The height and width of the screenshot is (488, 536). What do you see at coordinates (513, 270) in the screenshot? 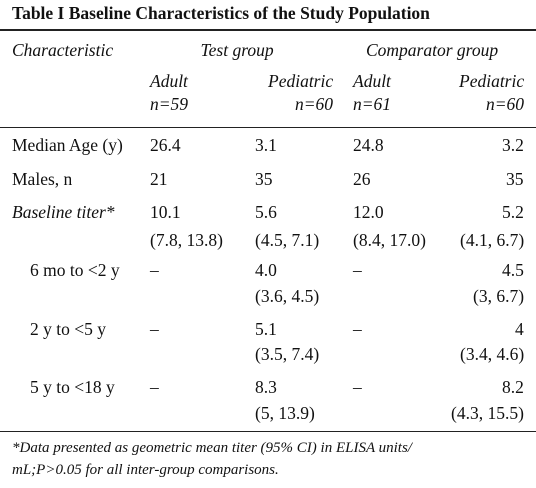
I see `cell: 4.5` at bounding box center [513, 270].